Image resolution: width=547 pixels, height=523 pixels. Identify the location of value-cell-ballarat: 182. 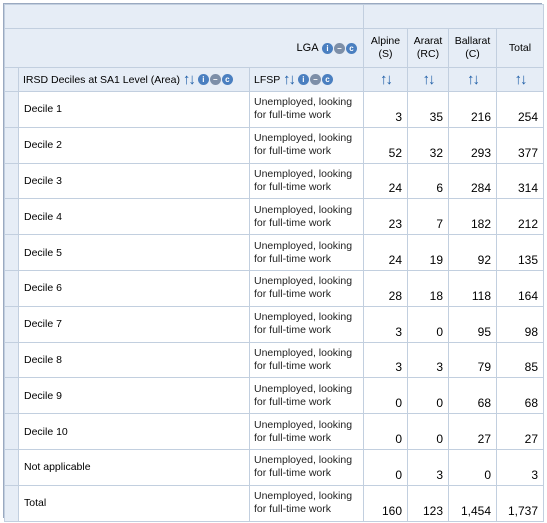
(473, 217).